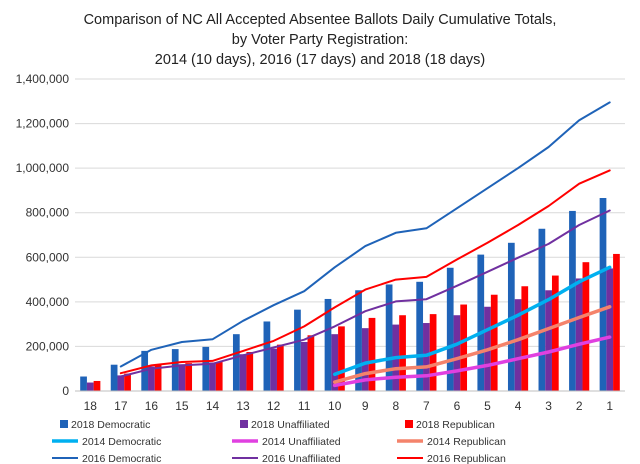 The image size is (640, 464). I want to click on line-2014-democratic, so click(472, 321).